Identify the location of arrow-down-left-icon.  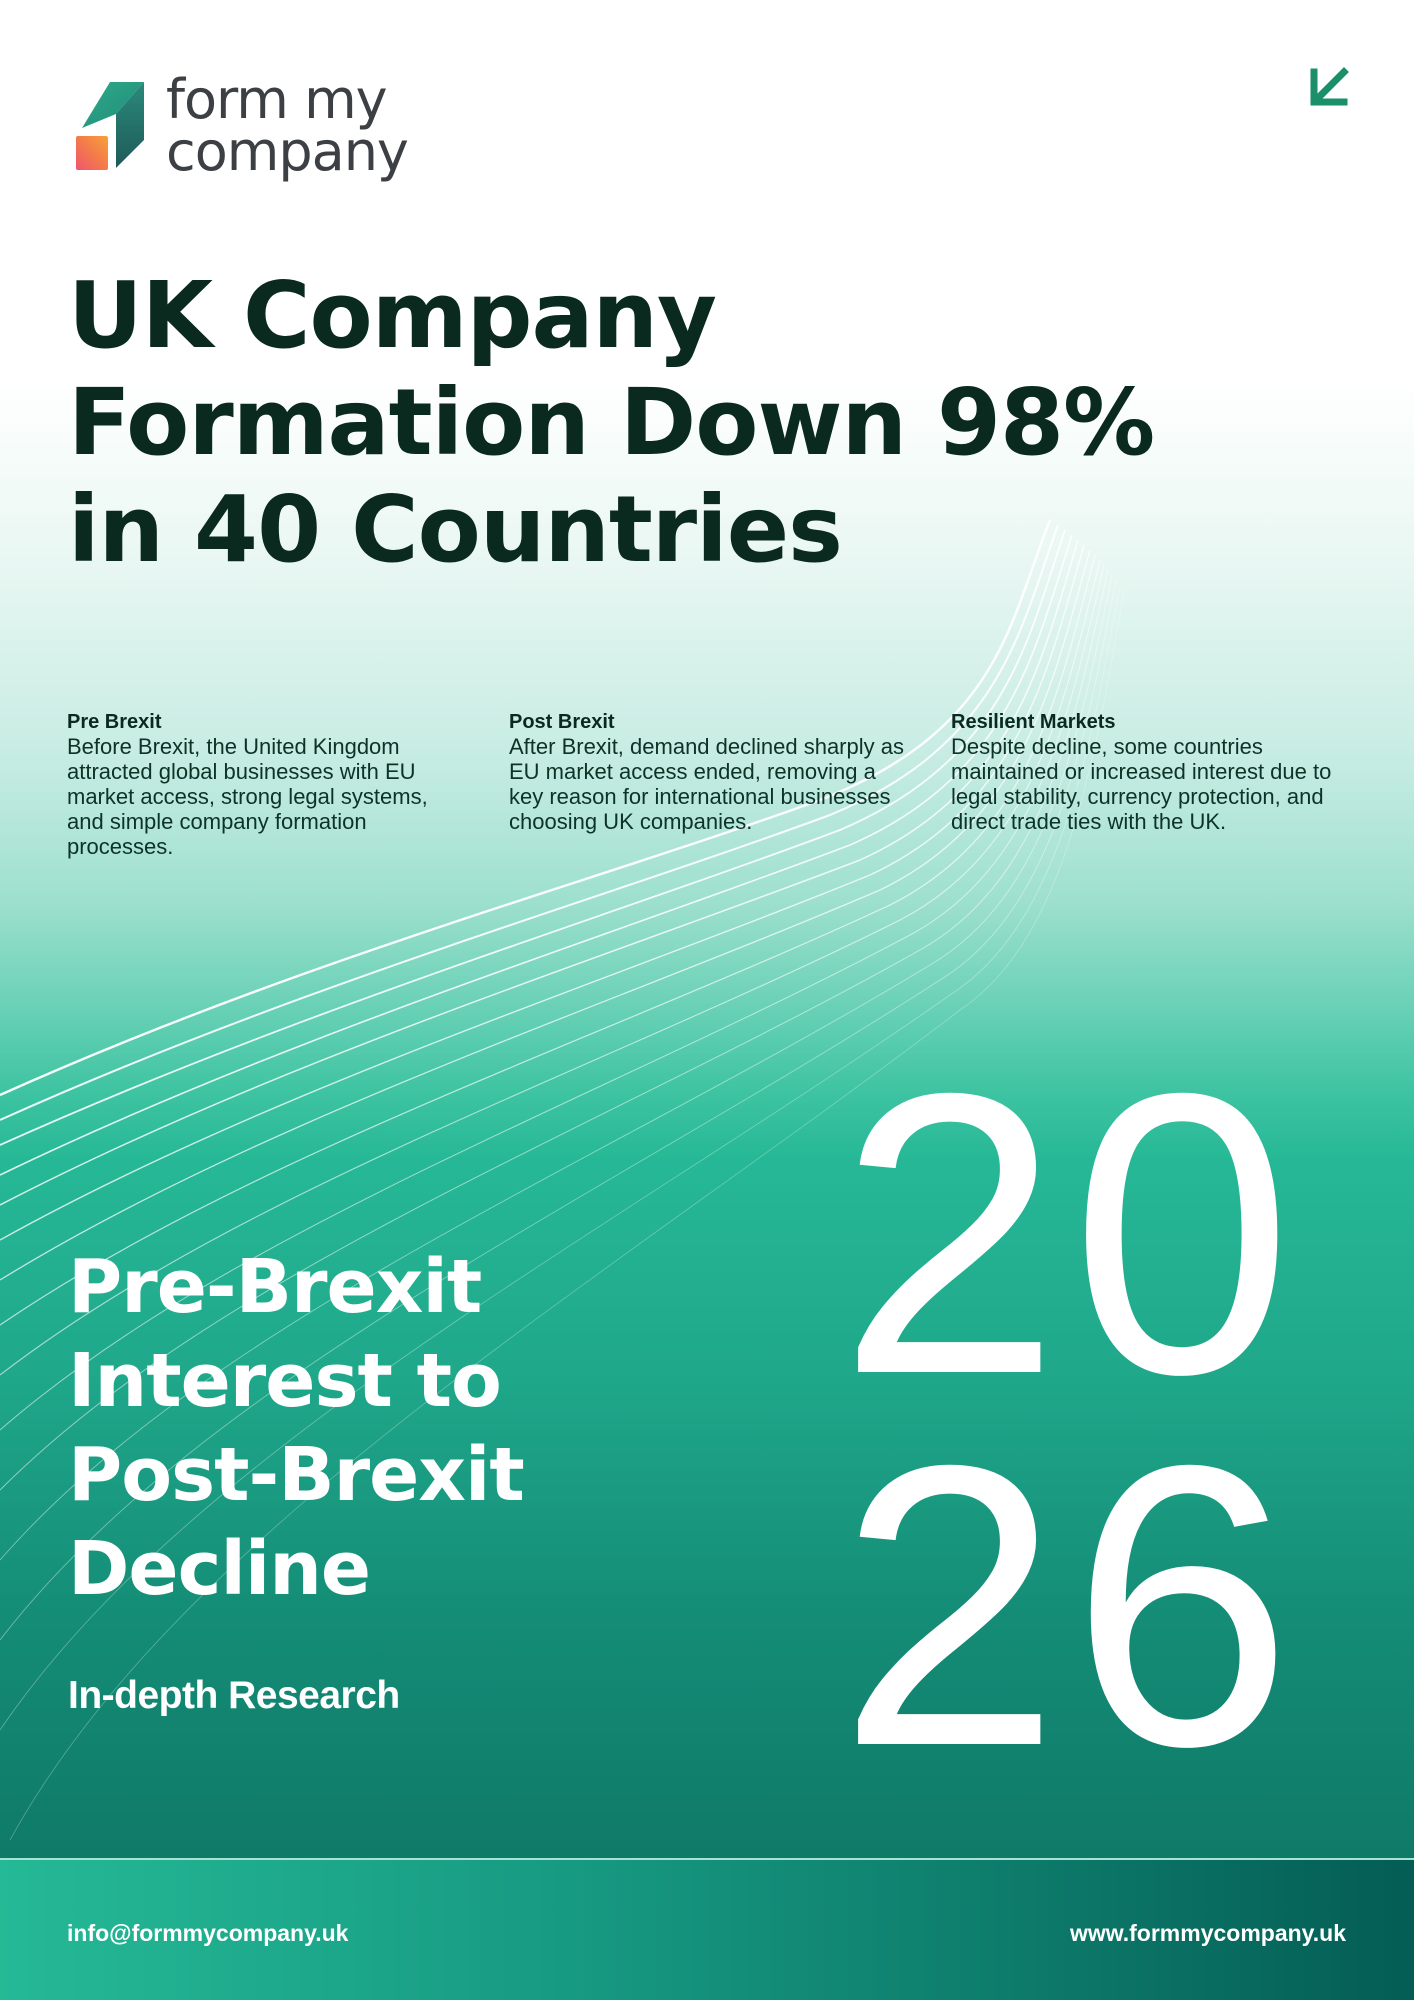
(1329, 86).